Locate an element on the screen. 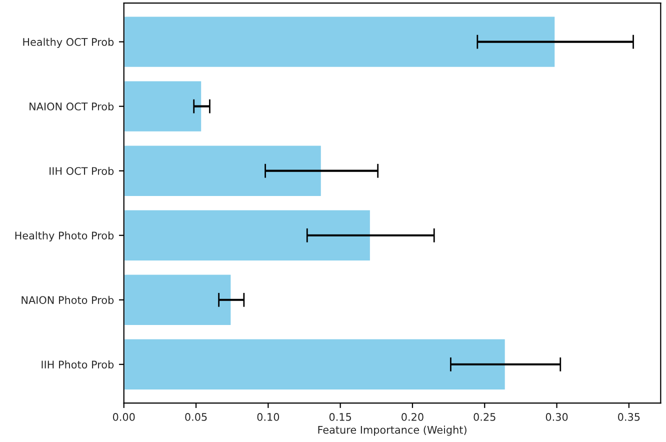 Image resolution: width=666 pixels, height=442 pixels. x-tick-label: 0.10 is located at coordinates (268, 417).